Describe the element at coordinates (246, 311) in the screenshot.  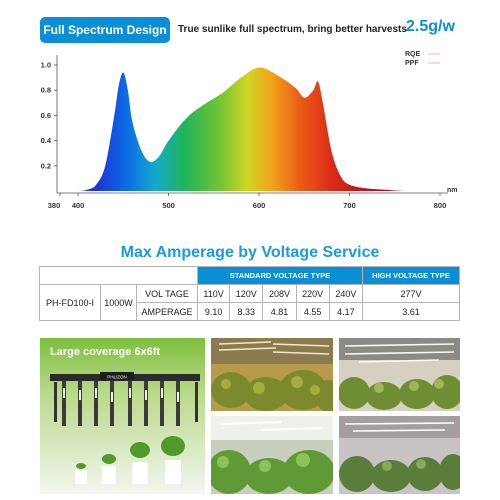
I see `amperage-cell: 8.33` at that location.